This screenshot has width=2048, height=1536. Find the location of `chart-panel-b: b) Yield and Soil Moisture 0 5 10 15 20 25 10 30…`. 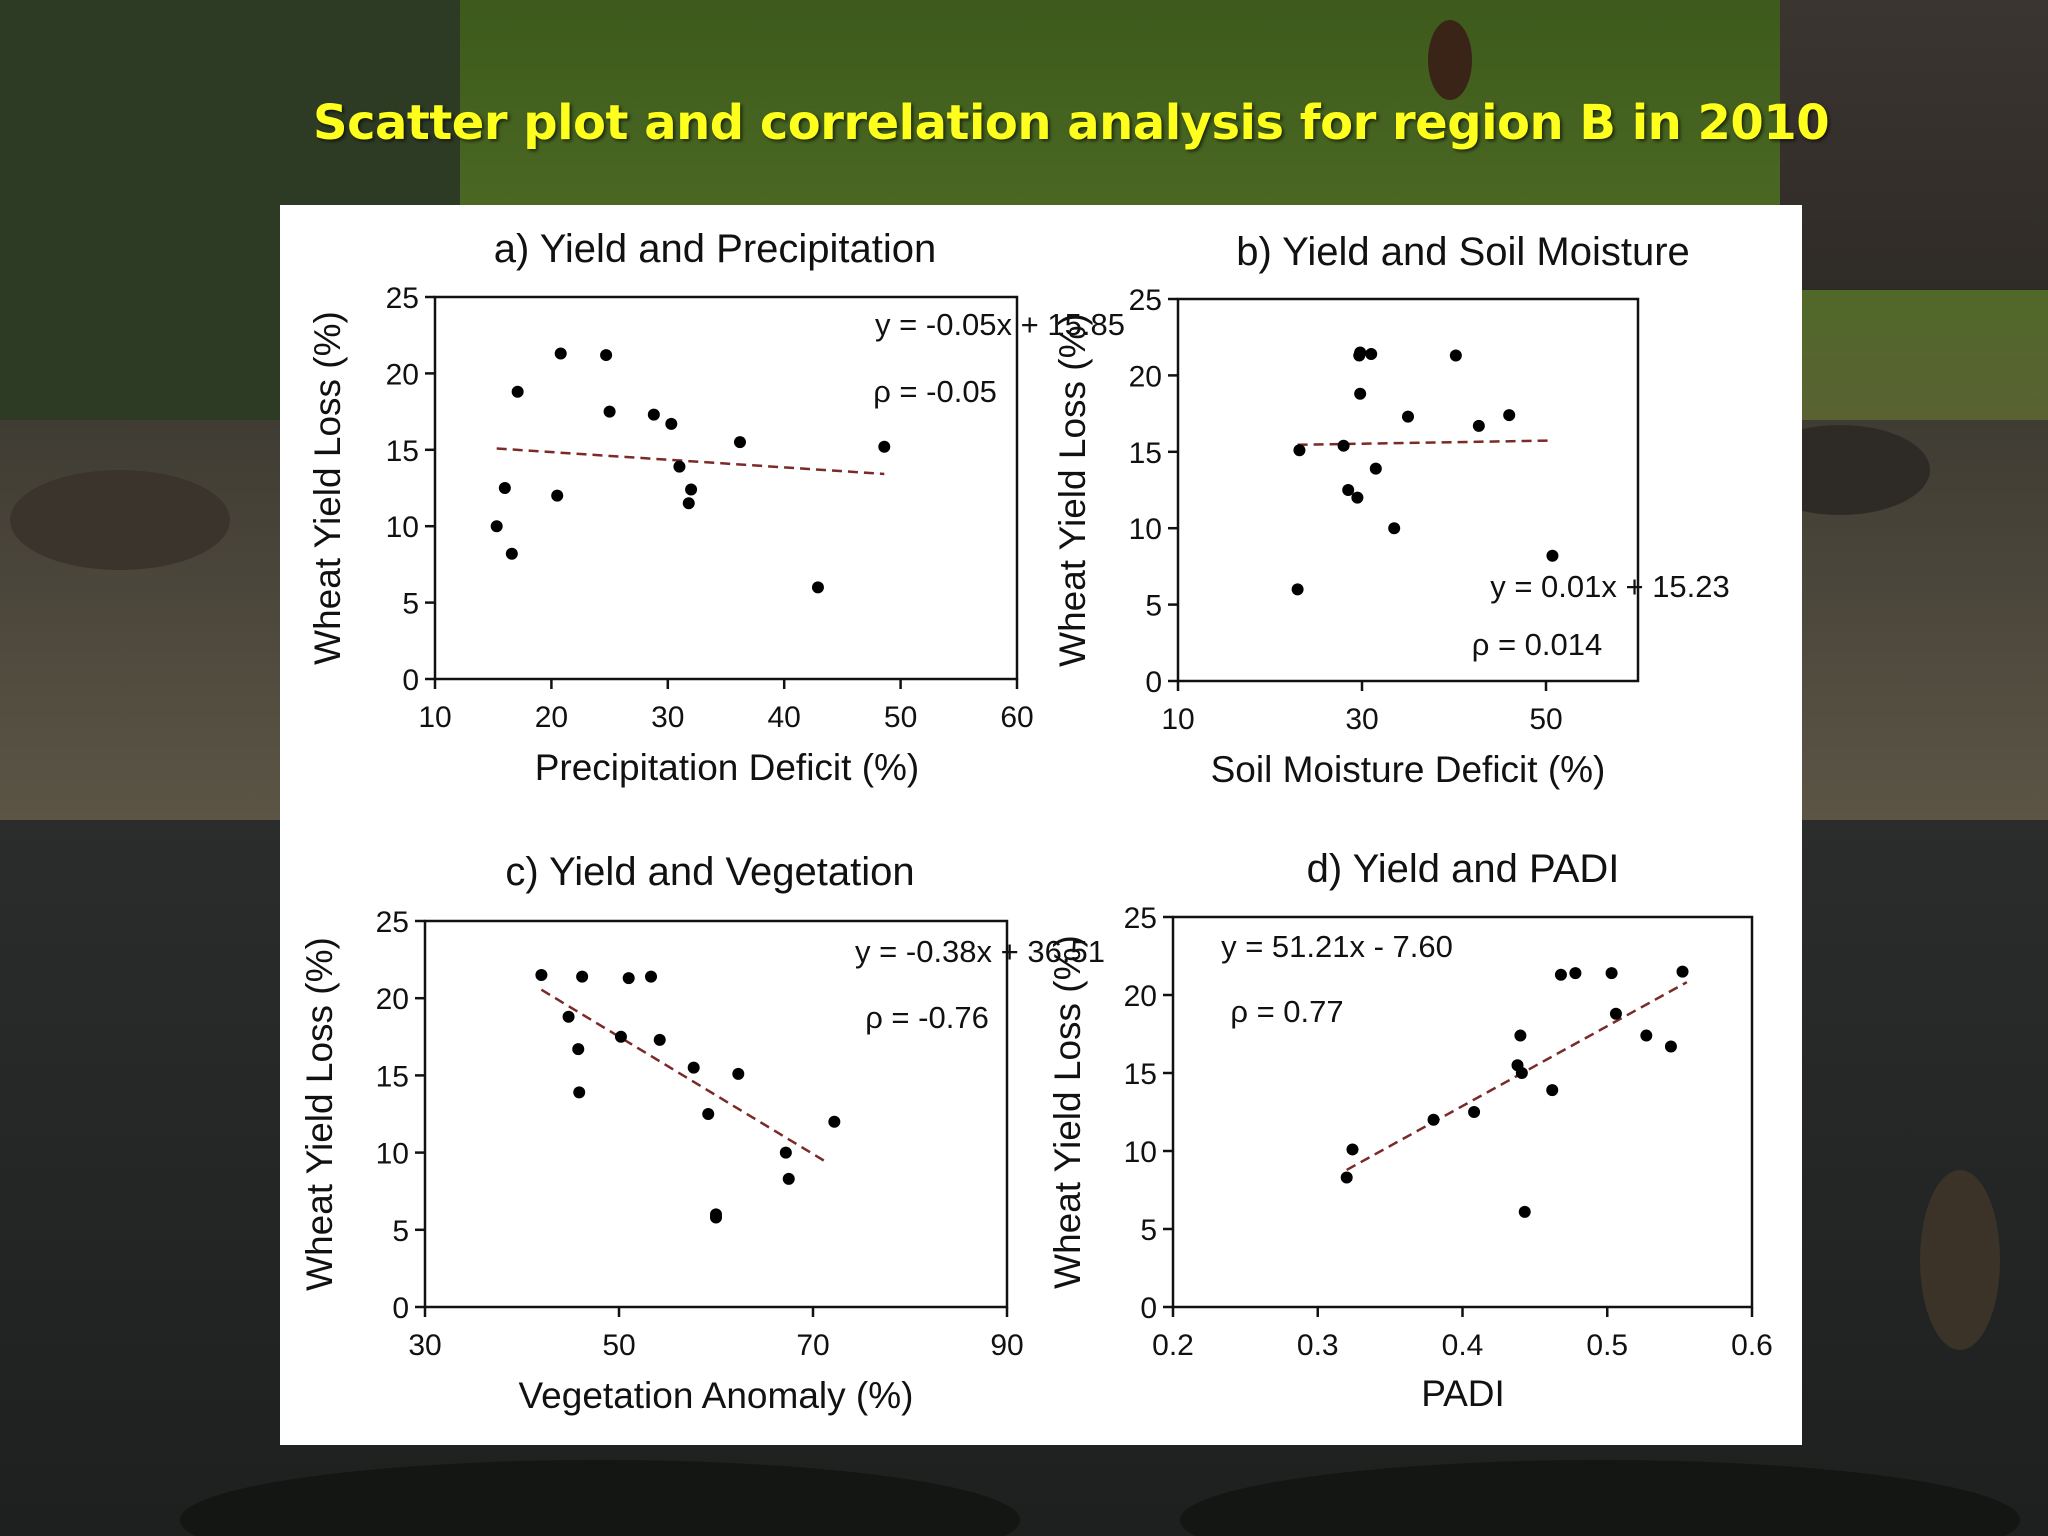

chart-panel-b: b) Yield and Soil Moisture 0 5 10 15 20 25 10 30… is located at coordinates (1391, 510).